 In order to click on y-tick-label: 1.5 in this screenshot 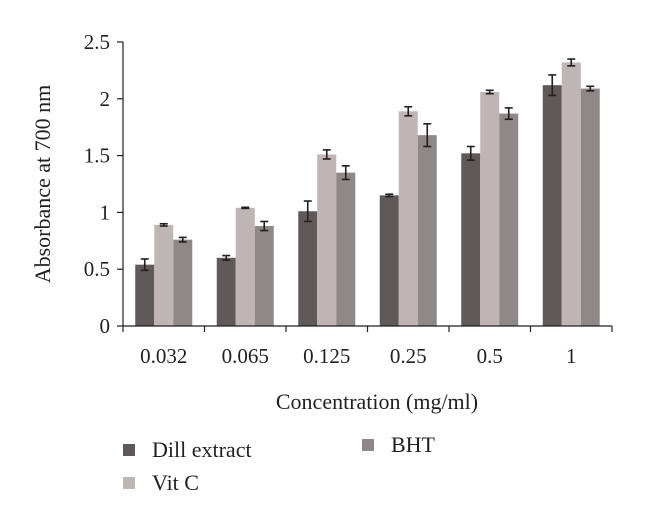, I will do `click(97, 156)`.